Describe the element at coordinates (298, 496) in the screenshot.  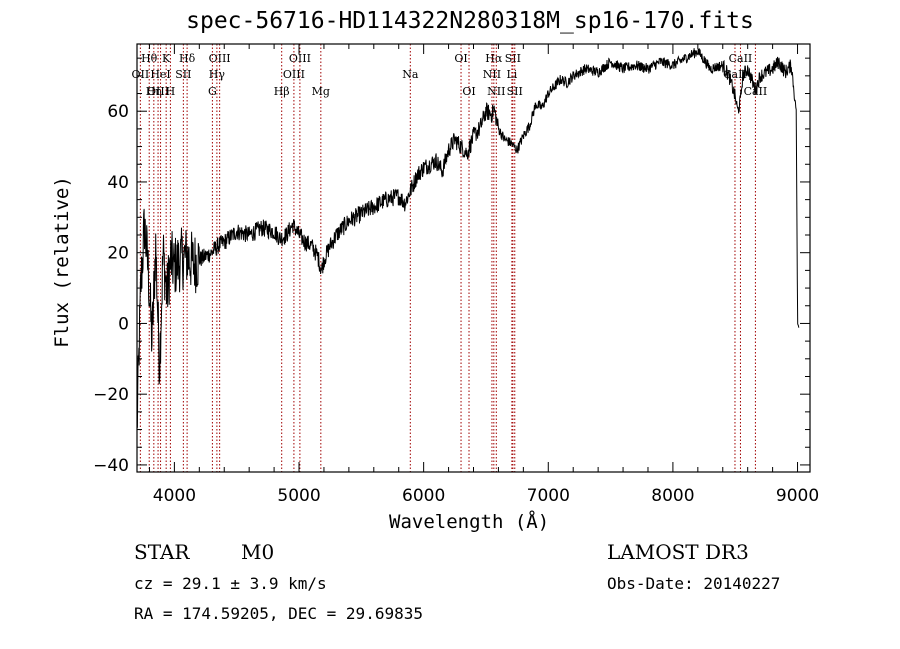
I see `x-tick-label: 5000` at that location.